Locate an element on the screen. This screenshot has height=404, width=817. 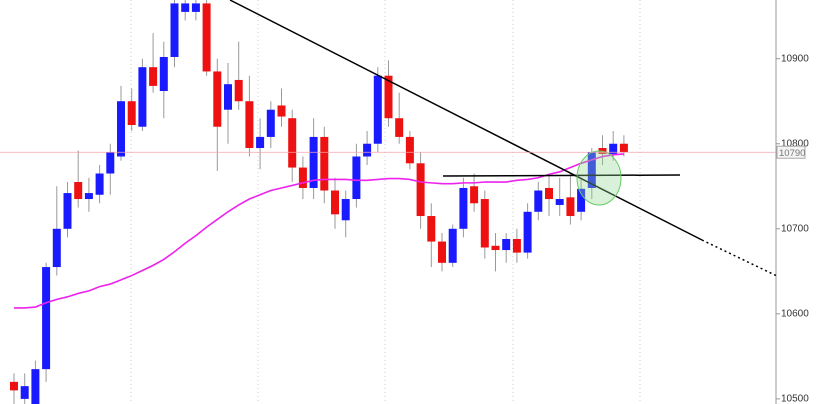
y-tick-label: 10800 is located at coordinates (795, 143).